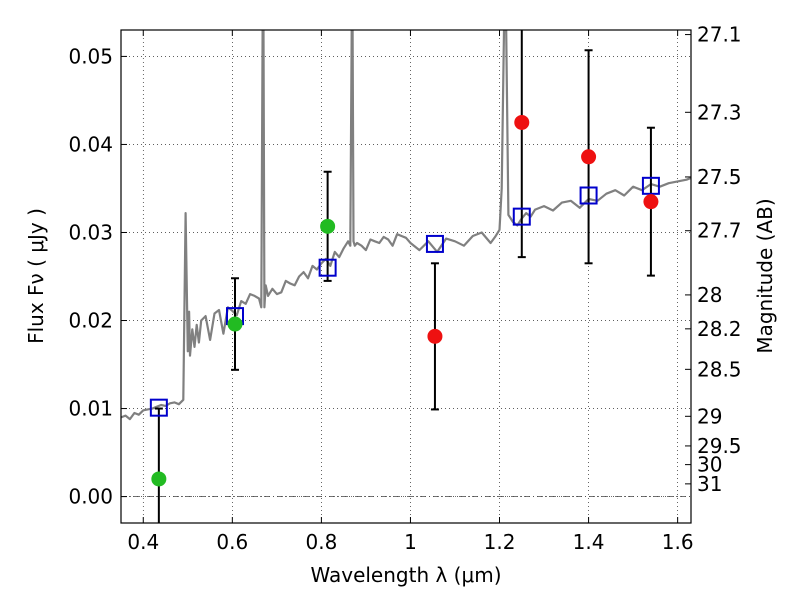 The height and width of the screenshot is (600, 800). What do you see at coordinates (410, 542) in the screenshot?
I see `x-tick-label: 1` at bounding box center [410, 542].